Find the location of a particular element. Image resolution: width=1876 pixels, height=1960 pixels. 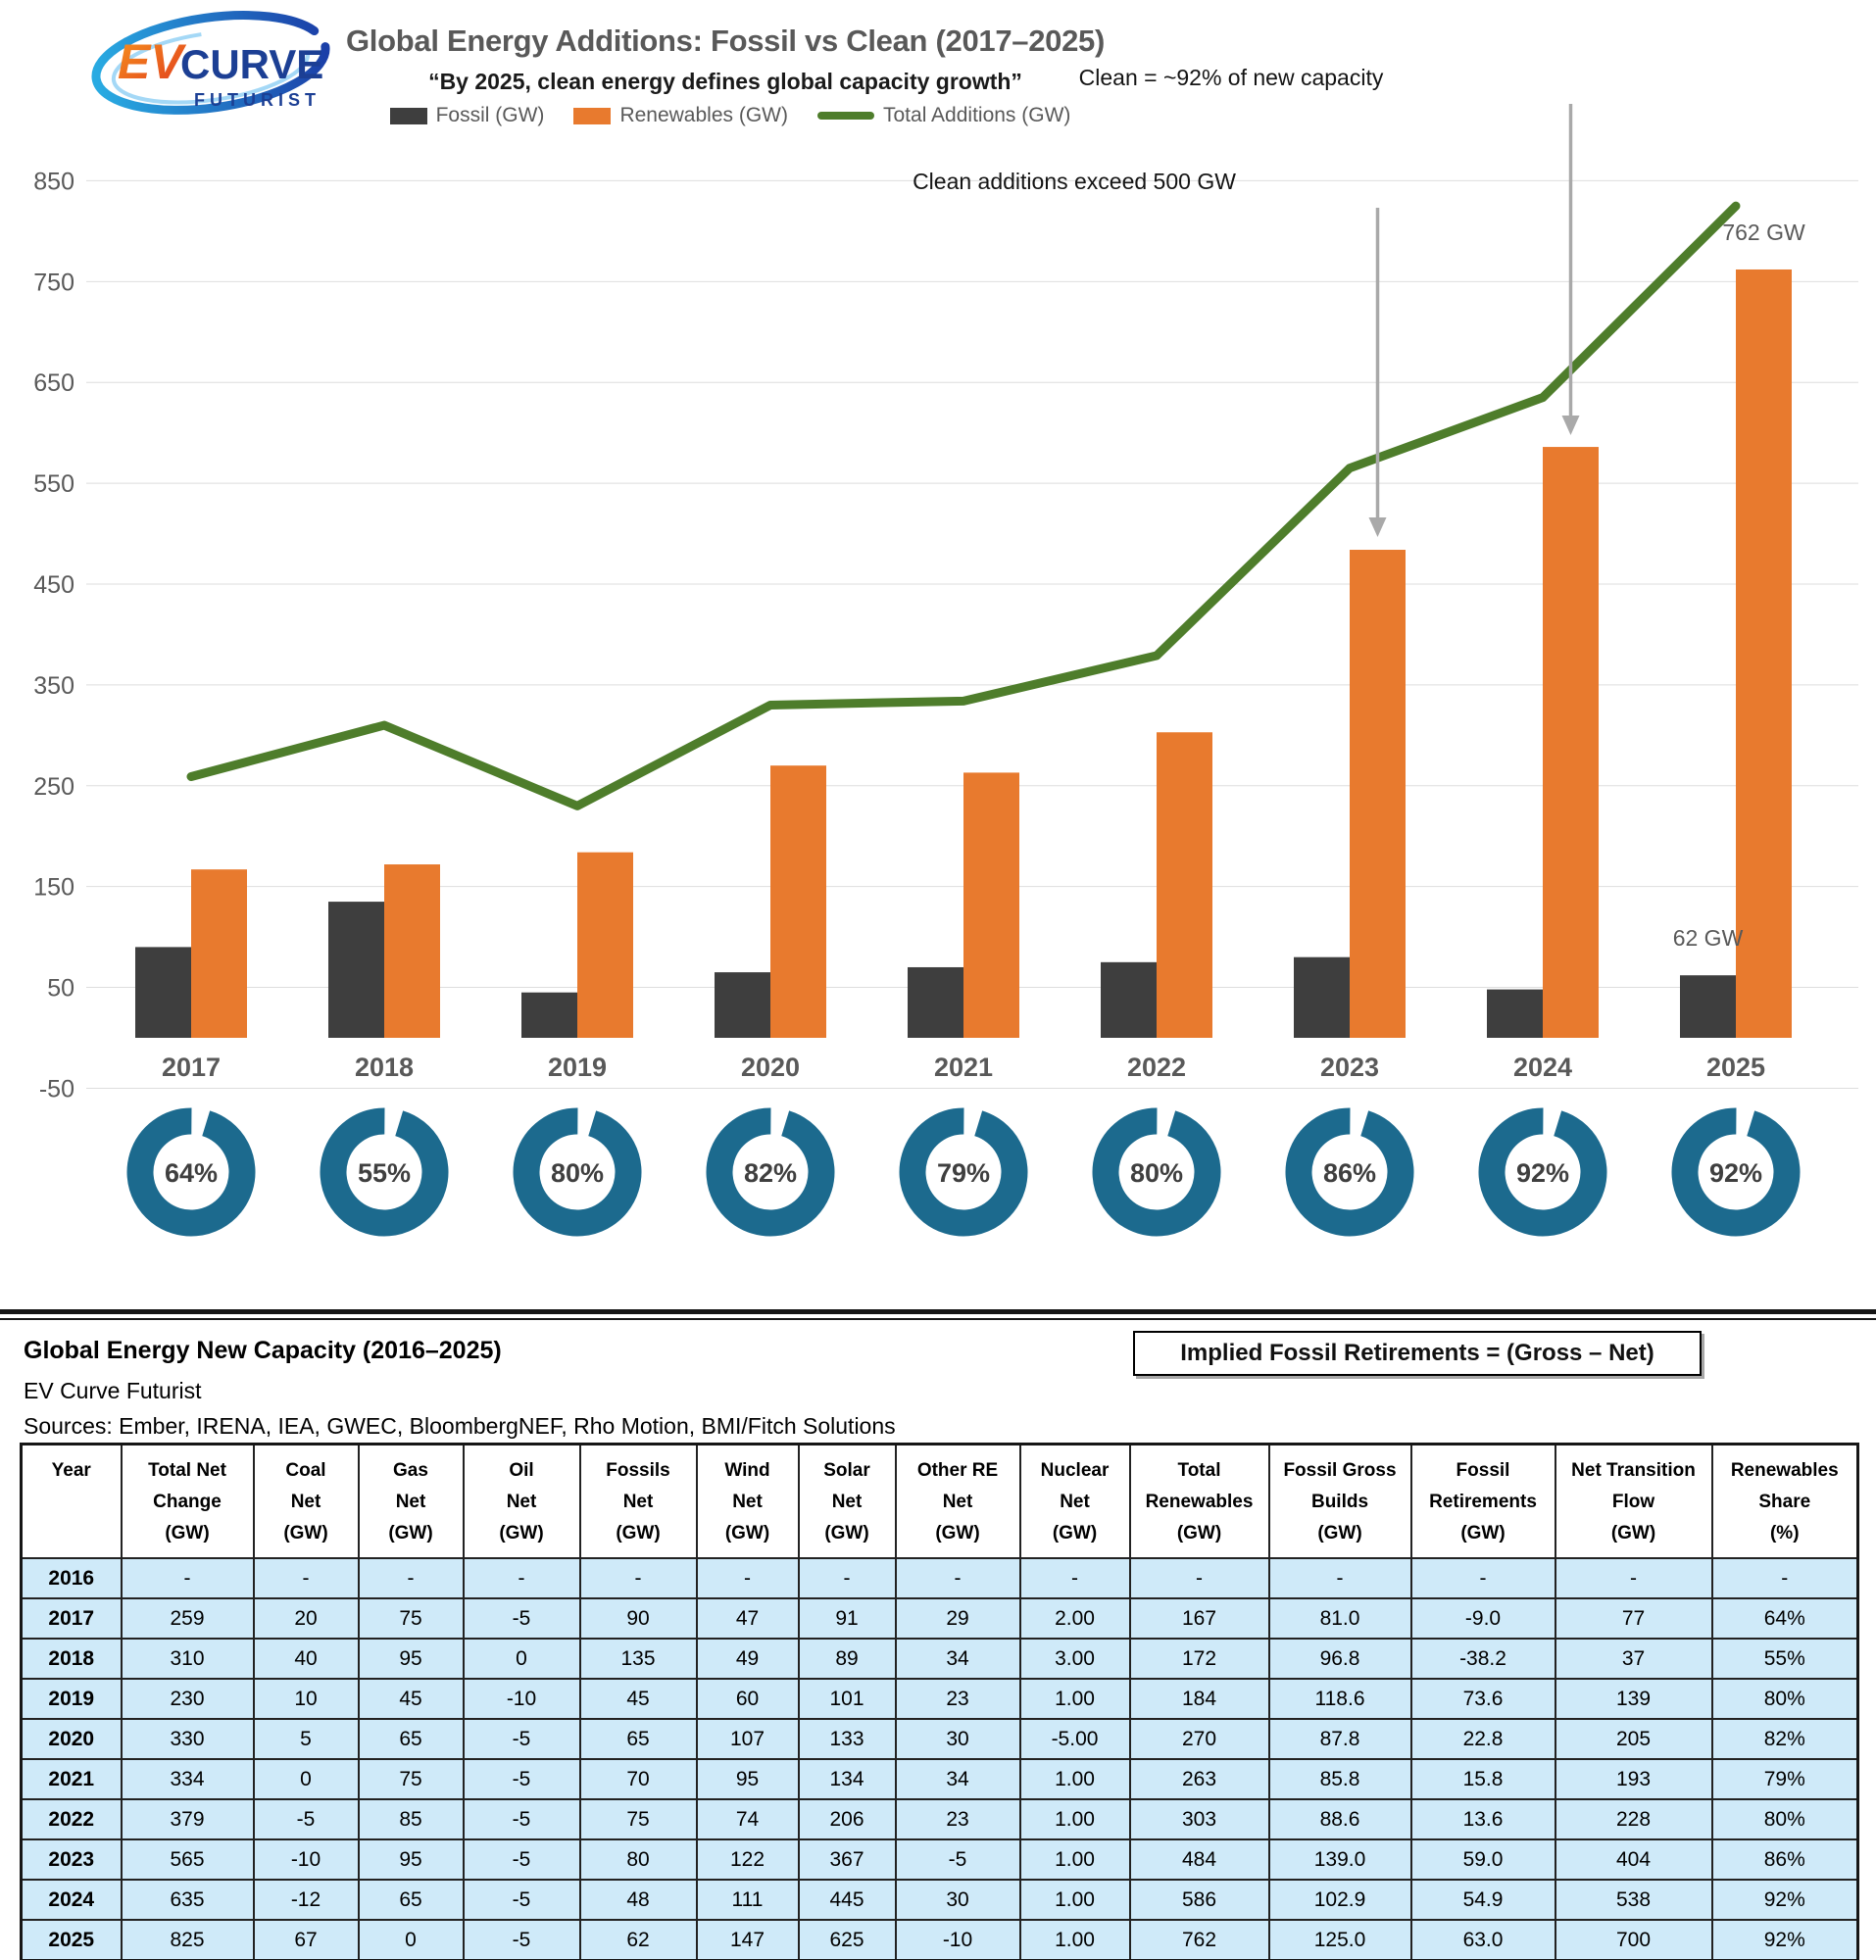

table-cell: 586 is located at coordinates (1199, 1900).